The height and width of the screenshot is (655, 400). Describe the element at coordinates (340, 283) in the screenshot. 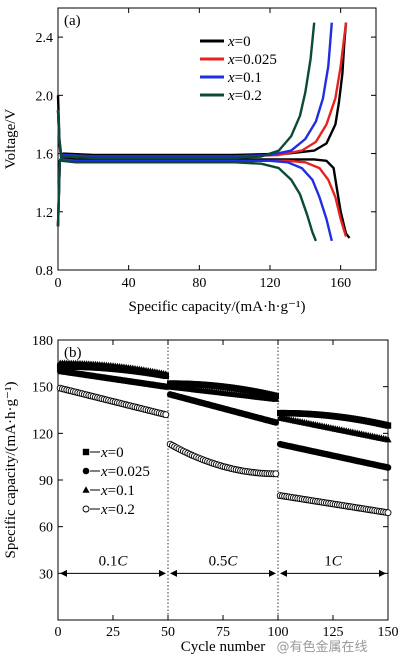

I see `panel-a-x-tick-label: 160` at that location.